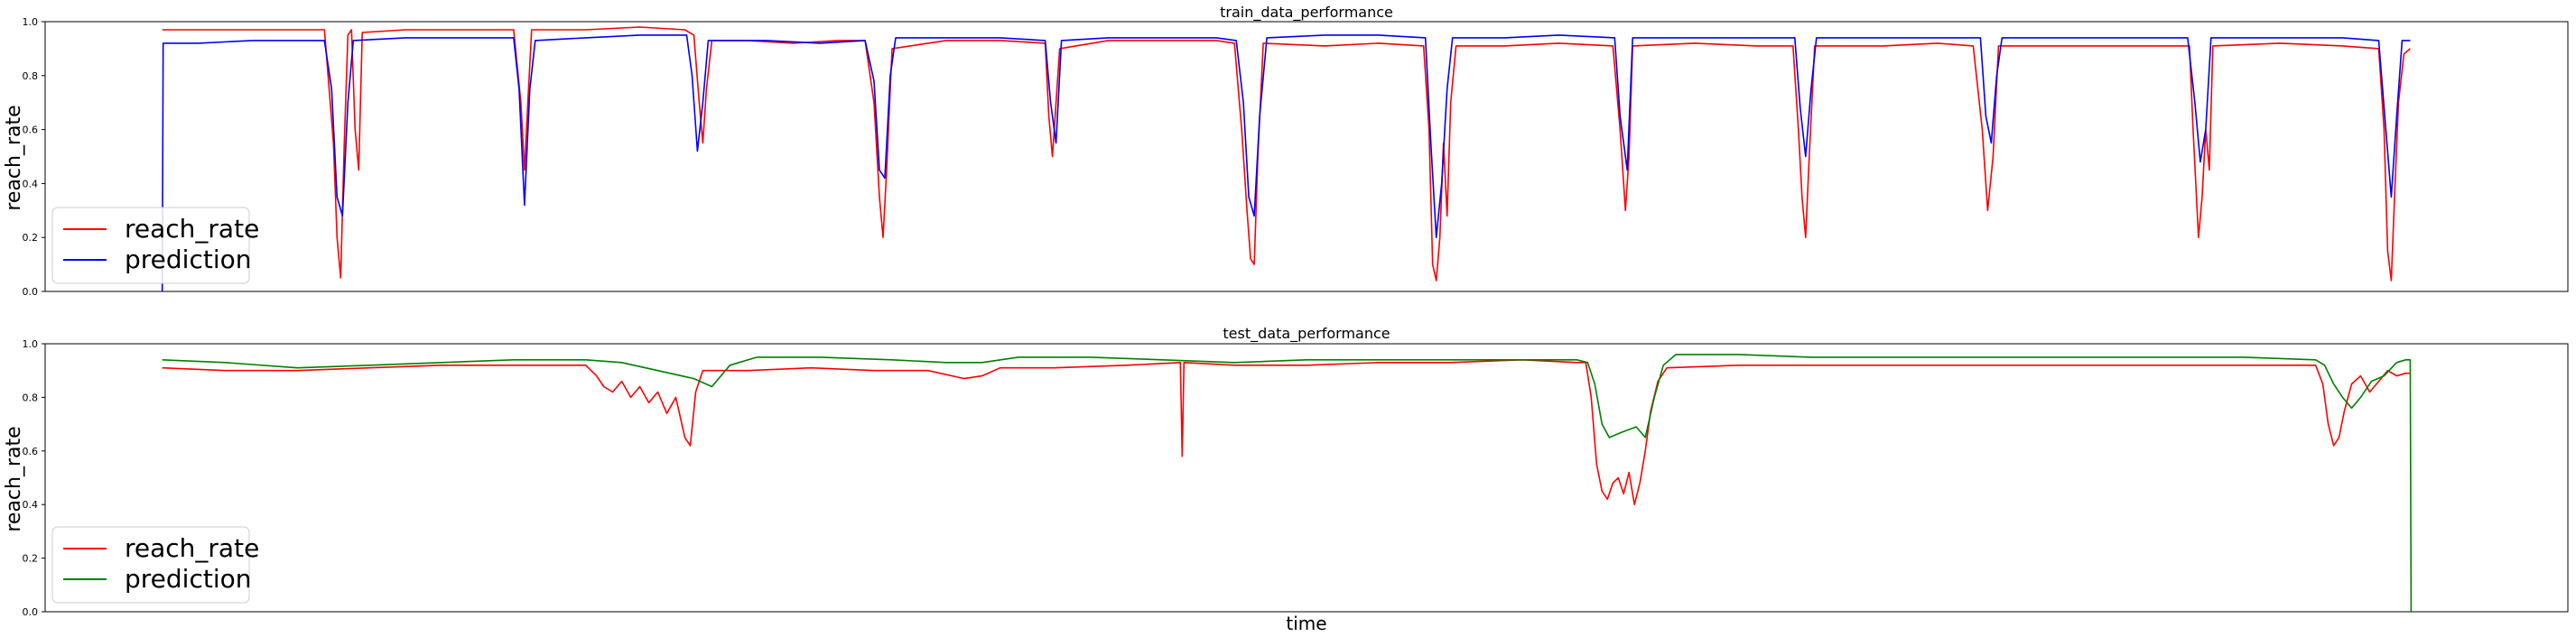  What do you see at coordinates (1306, 334) in the screenshot?
I see `chart-title: test_data_performance` at bounding box center [1306, 334].